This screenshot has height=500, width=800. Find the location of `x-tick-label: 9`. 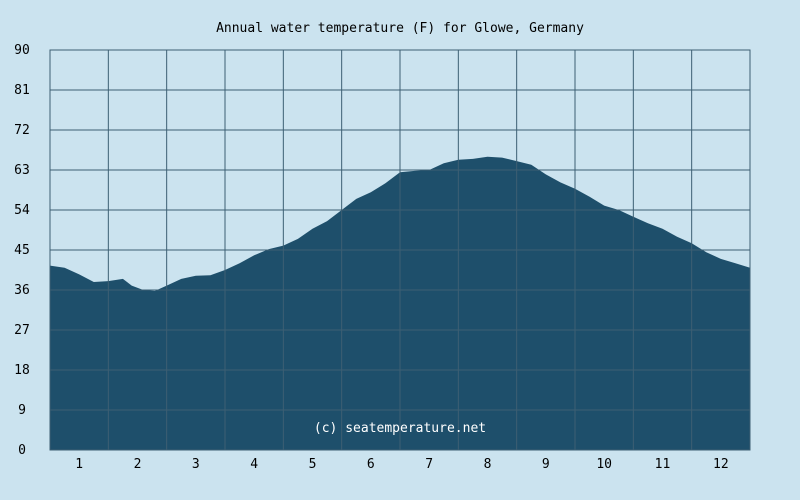

x-tick-label: 9 is located at coordinates (546, 464).